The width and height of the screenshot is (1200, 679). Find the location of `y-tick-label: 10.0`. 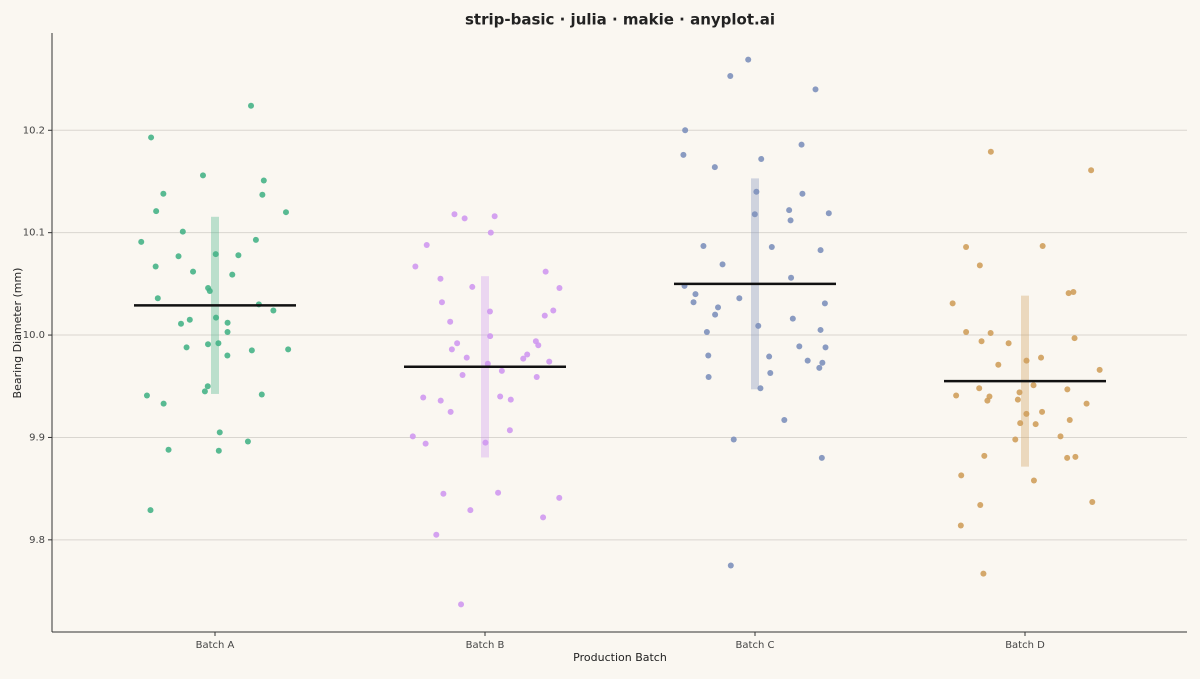

y-tick-label: 10.0 is located at coordinates (34, 335).